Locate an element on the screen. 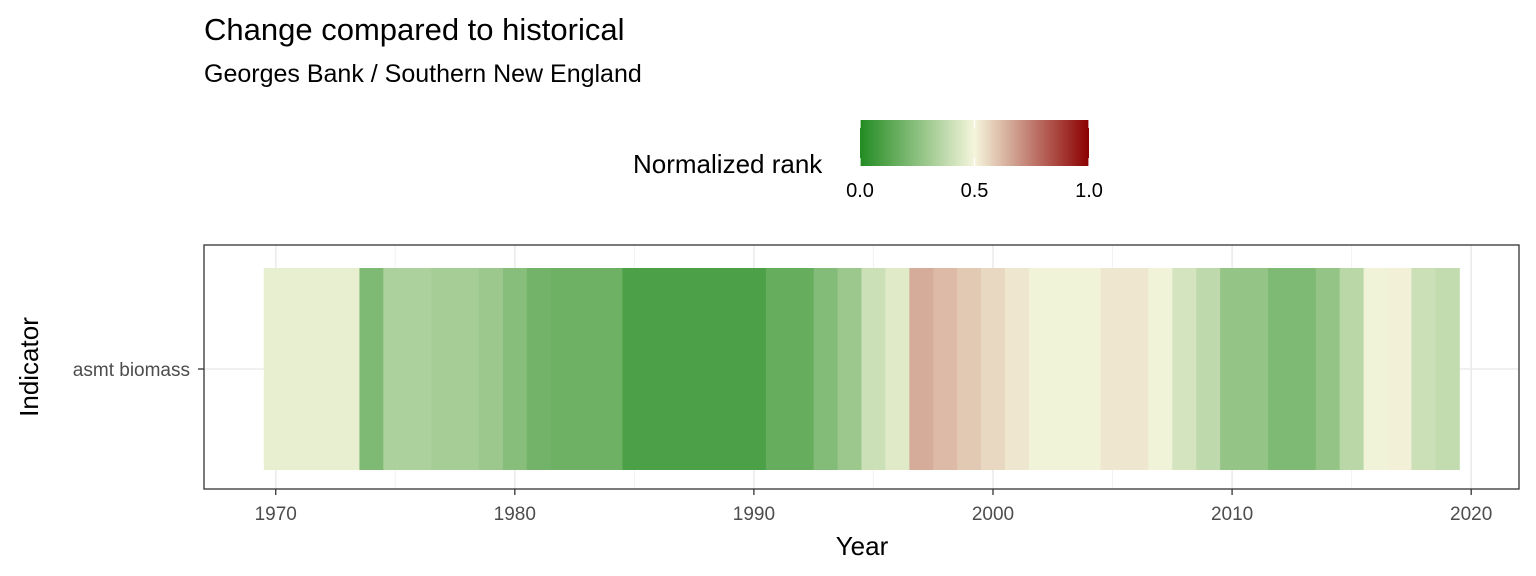 This screenshot has height=576, width=1536. x-tick-label: 1990 is located at coordinates (754, 514).